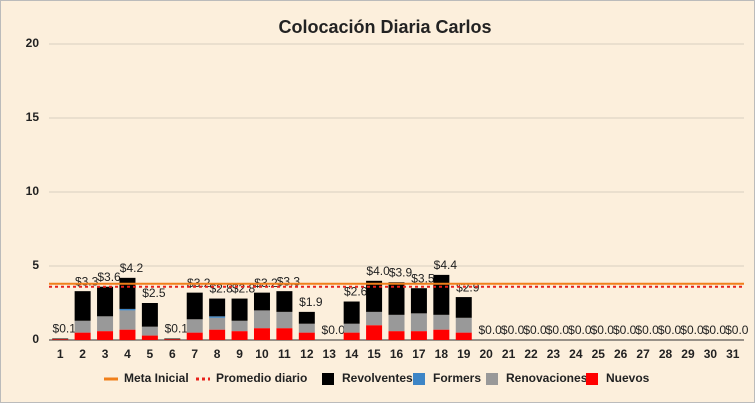  What do you see at coordinates (547, 378) in the screenshot?
I see `legend-label: Renovaciones` at bounding box center [547, 378].